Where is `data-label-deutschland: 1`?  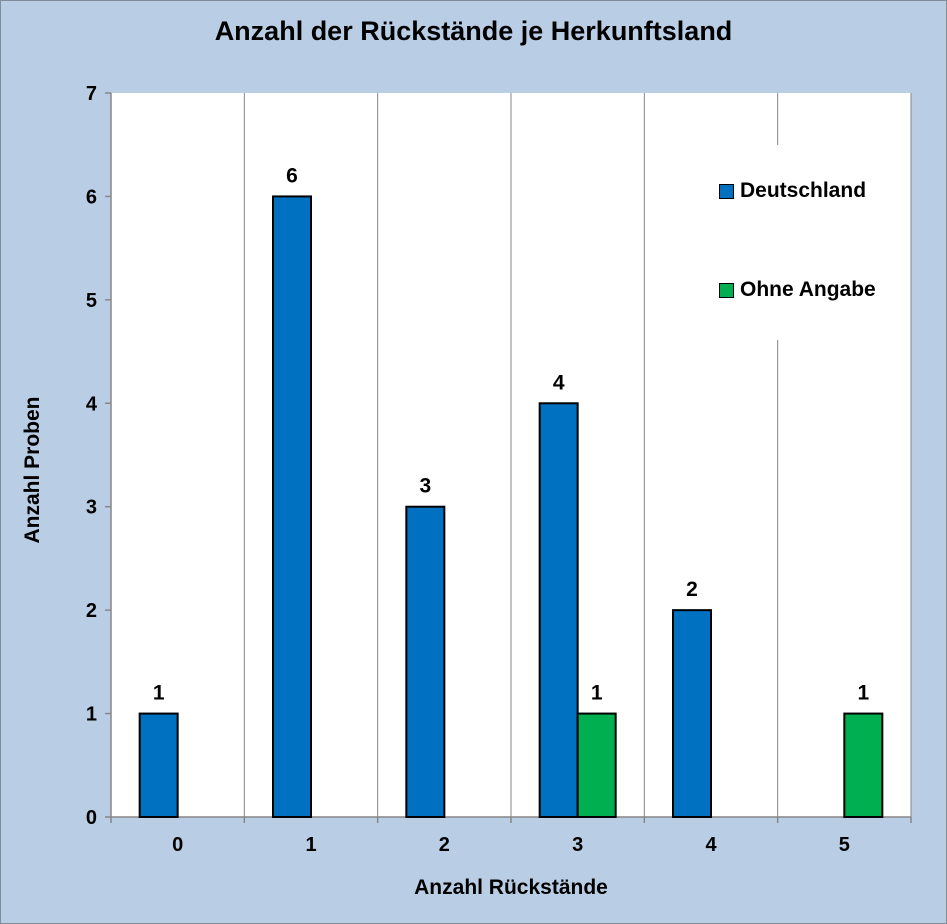 data-label-deutschland: 1 is located at coordinates (159, 693).